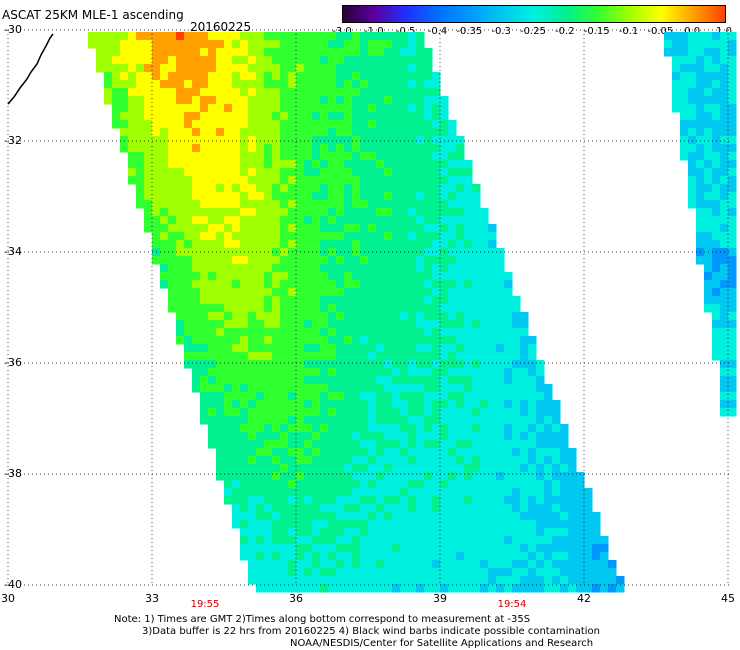 The height and width of the screenshot is (650, 740). I want to click on pass-time-left: 19:55, so click(205, 604).